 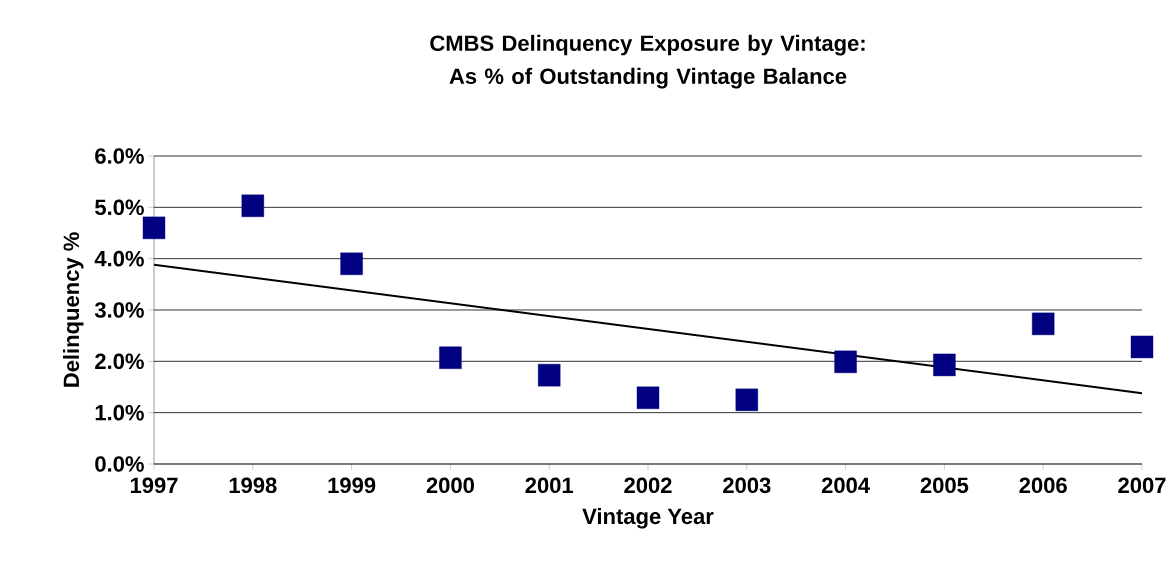 What do you see at coordinates (845, 485) in the screenshot?
I see `x-tick-label: 2004` at bounding box center [845, 485].